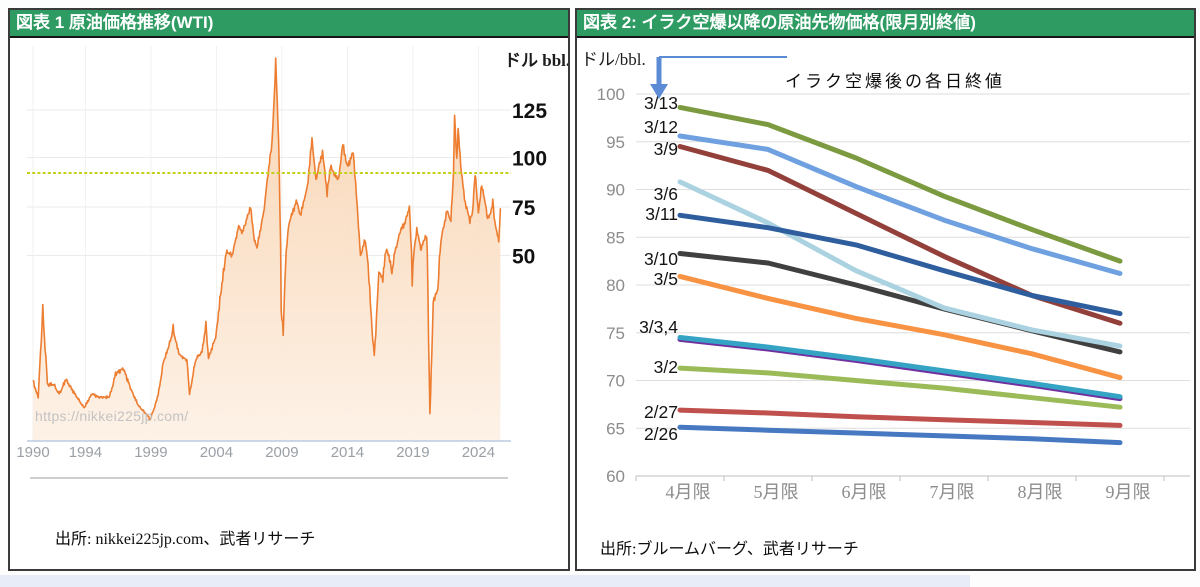  I want to click on left-chart-title: 図表 1 原油価格推移(WTI), so click(115, 22).